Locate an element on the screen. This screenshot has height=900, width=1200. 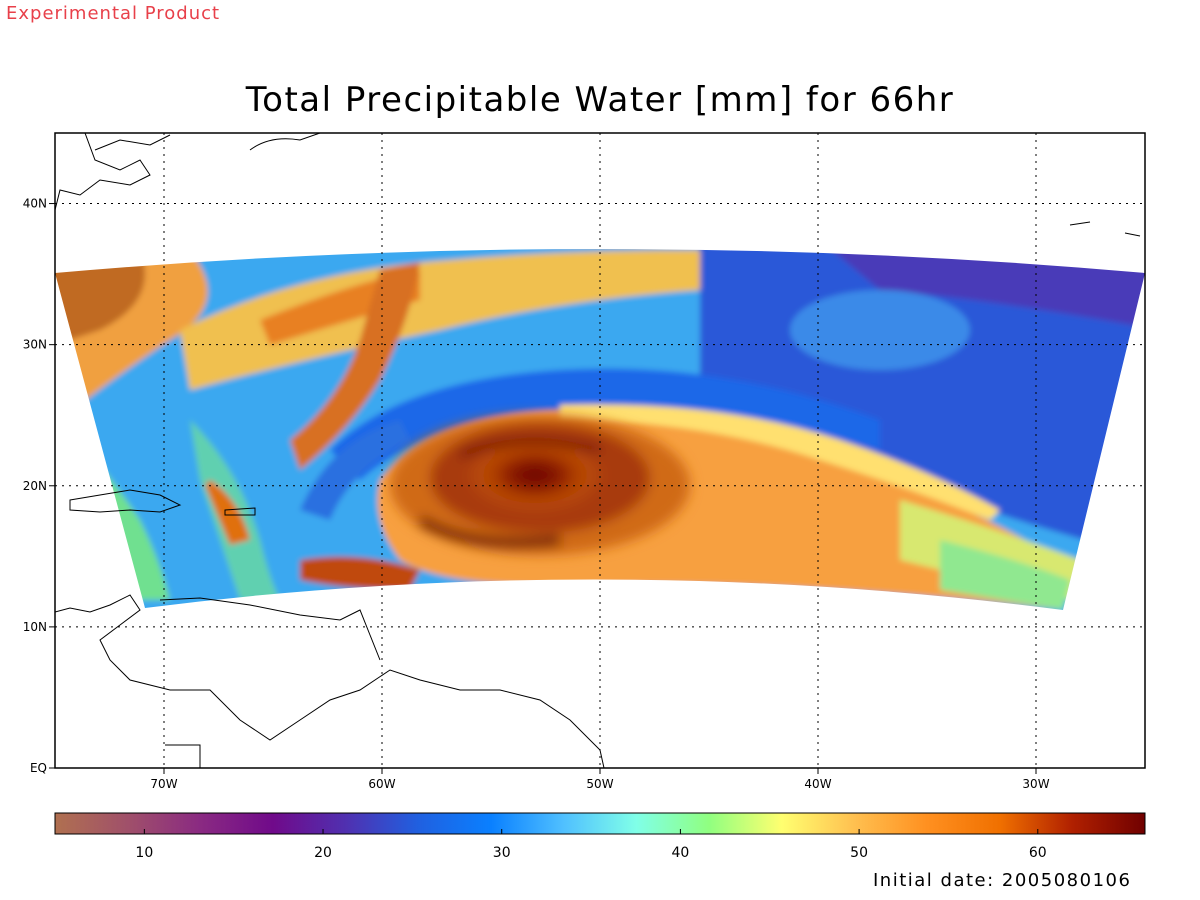
lat-tick-label: 40N is located at coordinates (35, 204).